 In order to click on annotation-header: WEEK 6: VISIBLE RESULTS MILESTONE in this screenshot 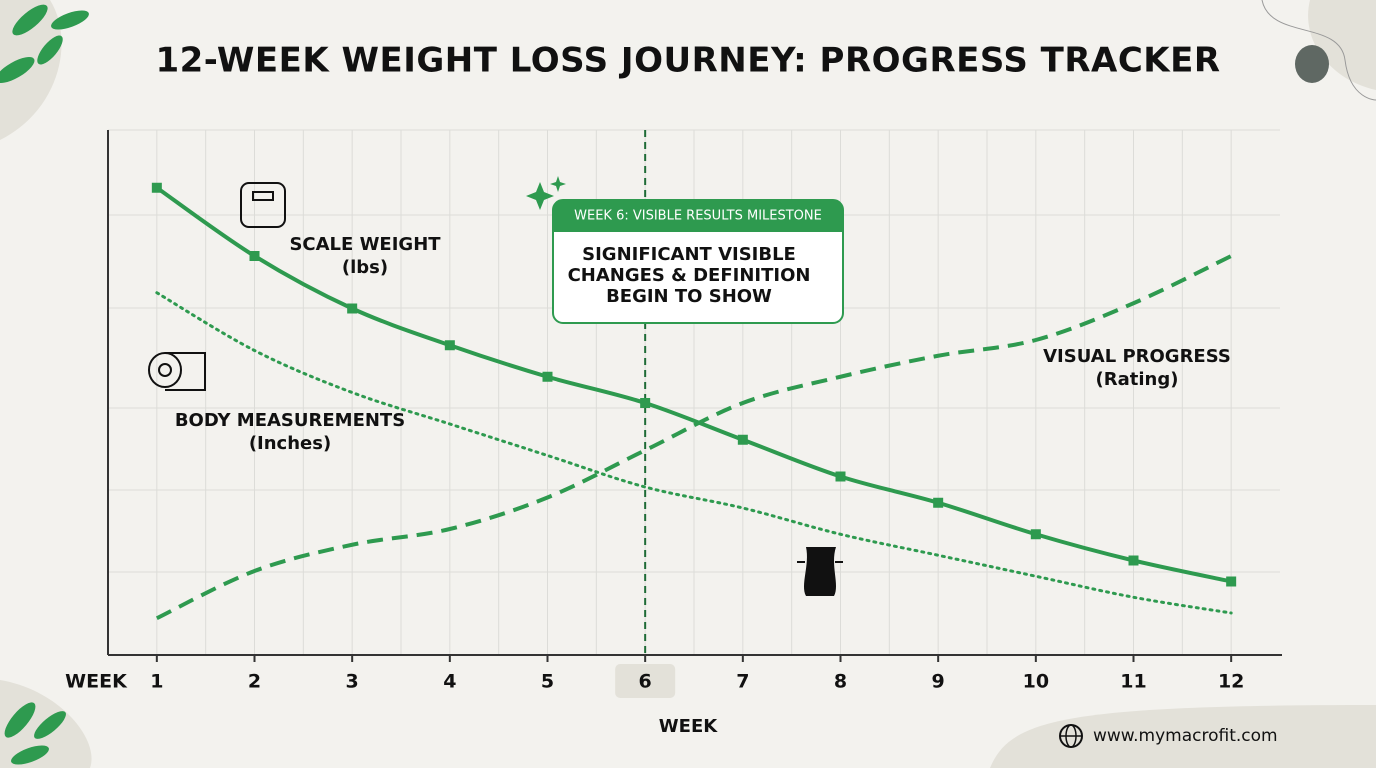, I will do `click(698, 216)`.